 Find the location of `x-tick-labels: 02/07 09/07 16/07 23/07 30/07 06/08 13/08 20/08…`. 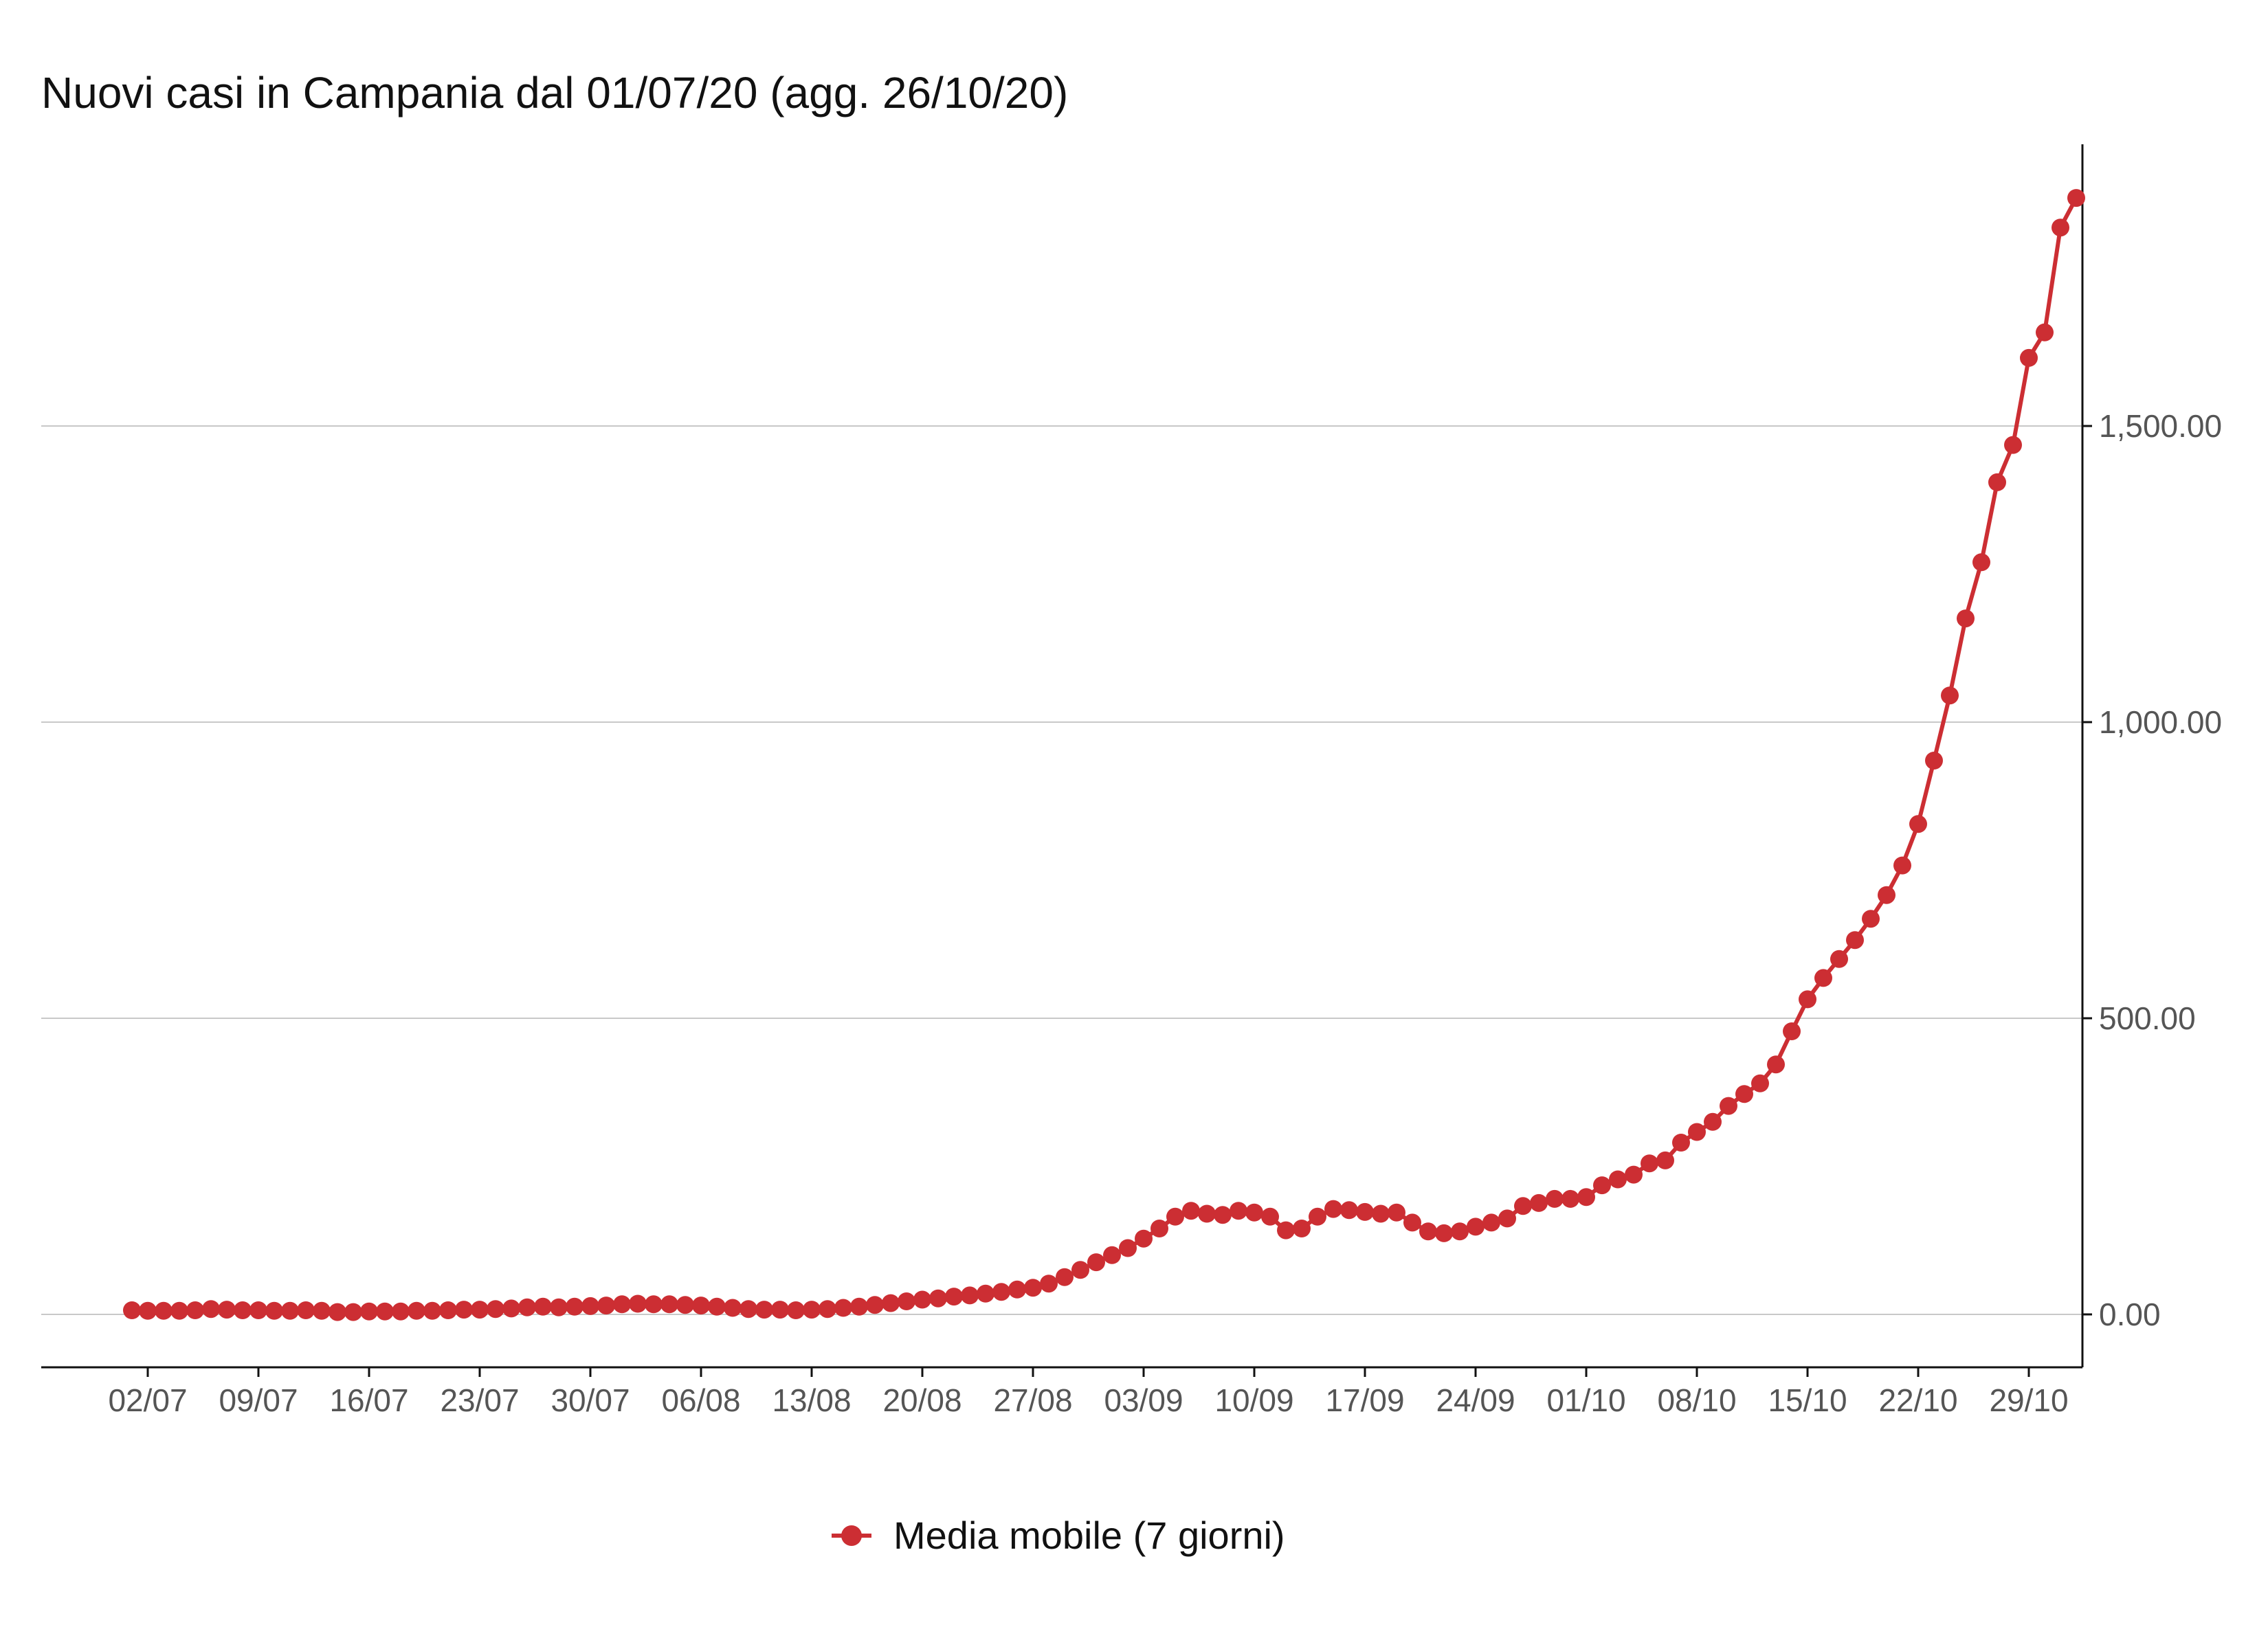

x-tick-labels: 02/07 09/07 16/07 23/07 30/07 06/08 13/08 20/08… is located at coordinates (1088, 1392).